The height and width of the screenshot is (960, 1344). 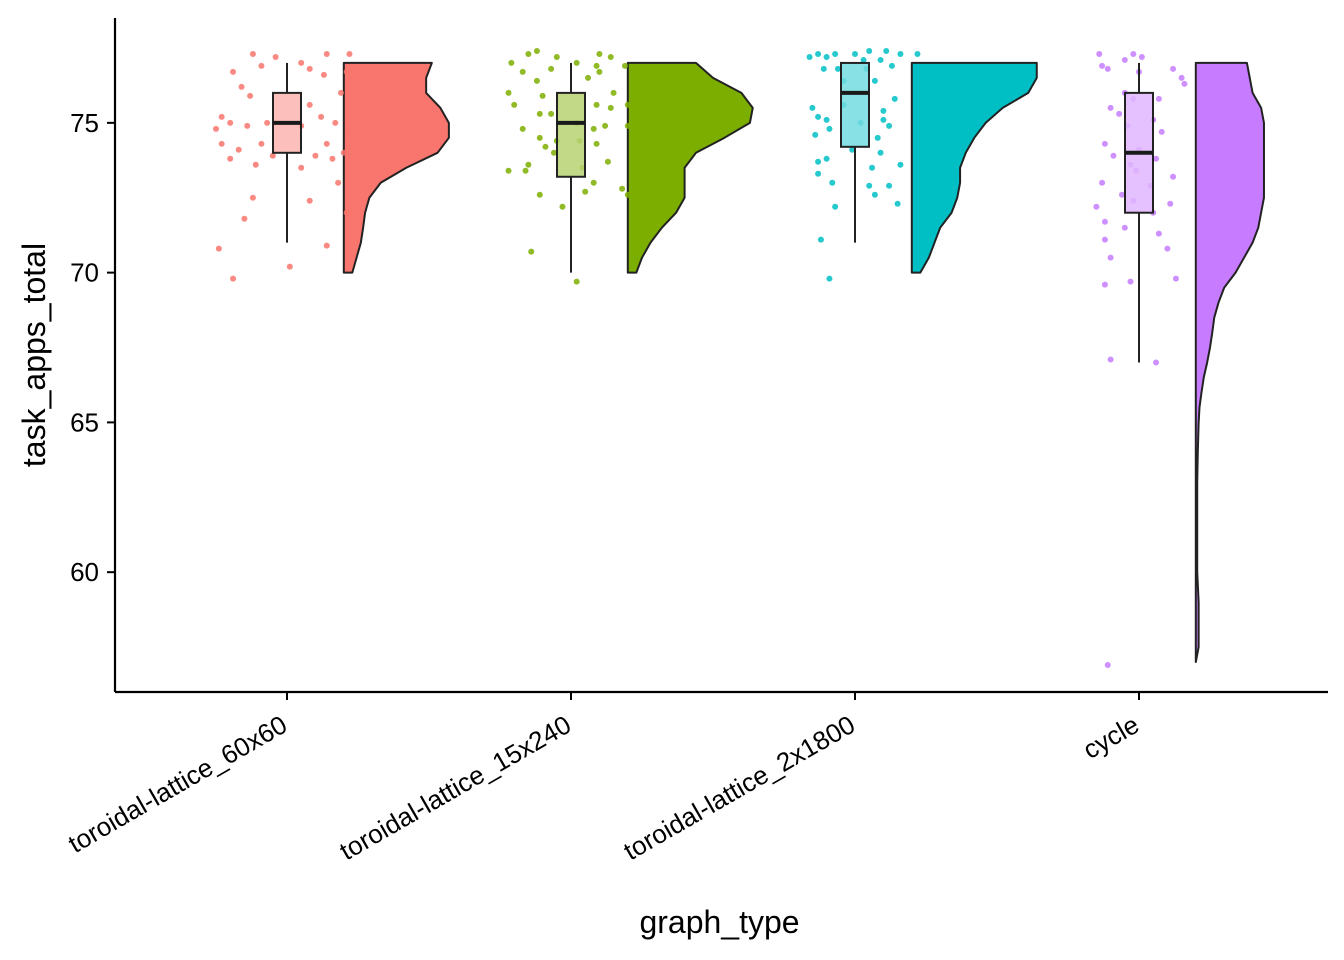 I want to click on group-cycle, so click(x=1179, y=359).